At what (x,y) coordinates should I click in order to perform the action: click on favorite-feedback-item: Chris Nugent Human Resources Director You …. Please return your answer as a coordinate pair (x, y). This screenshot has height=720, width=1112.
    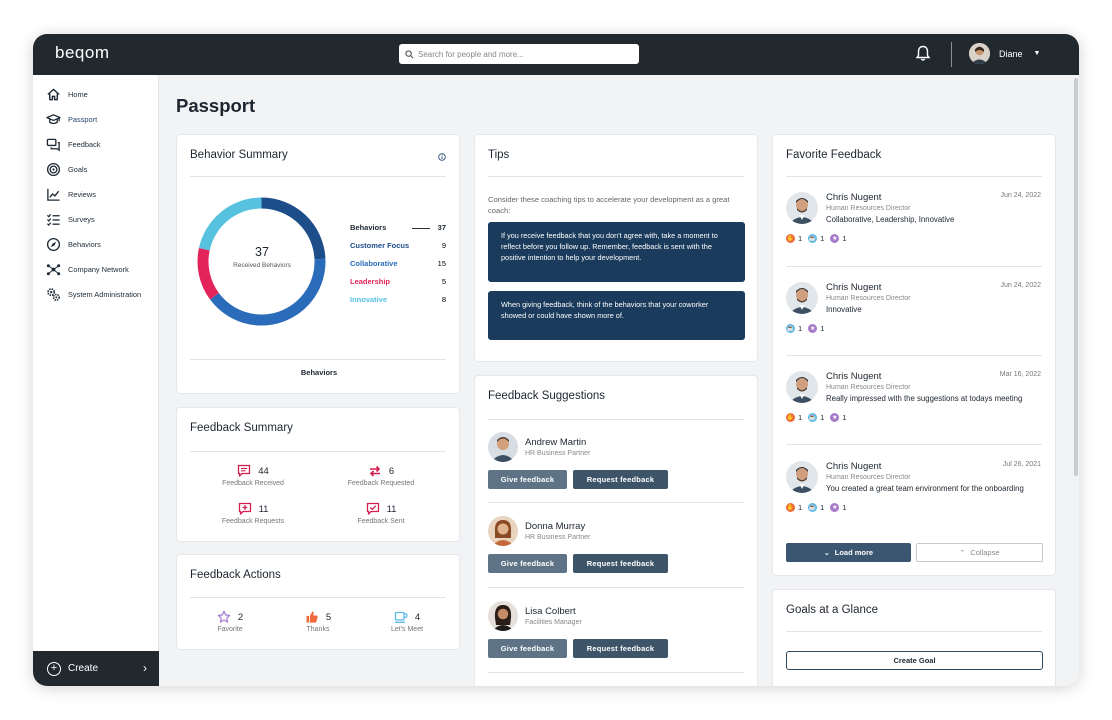
    Looking at the image, I should click on (914, 491).